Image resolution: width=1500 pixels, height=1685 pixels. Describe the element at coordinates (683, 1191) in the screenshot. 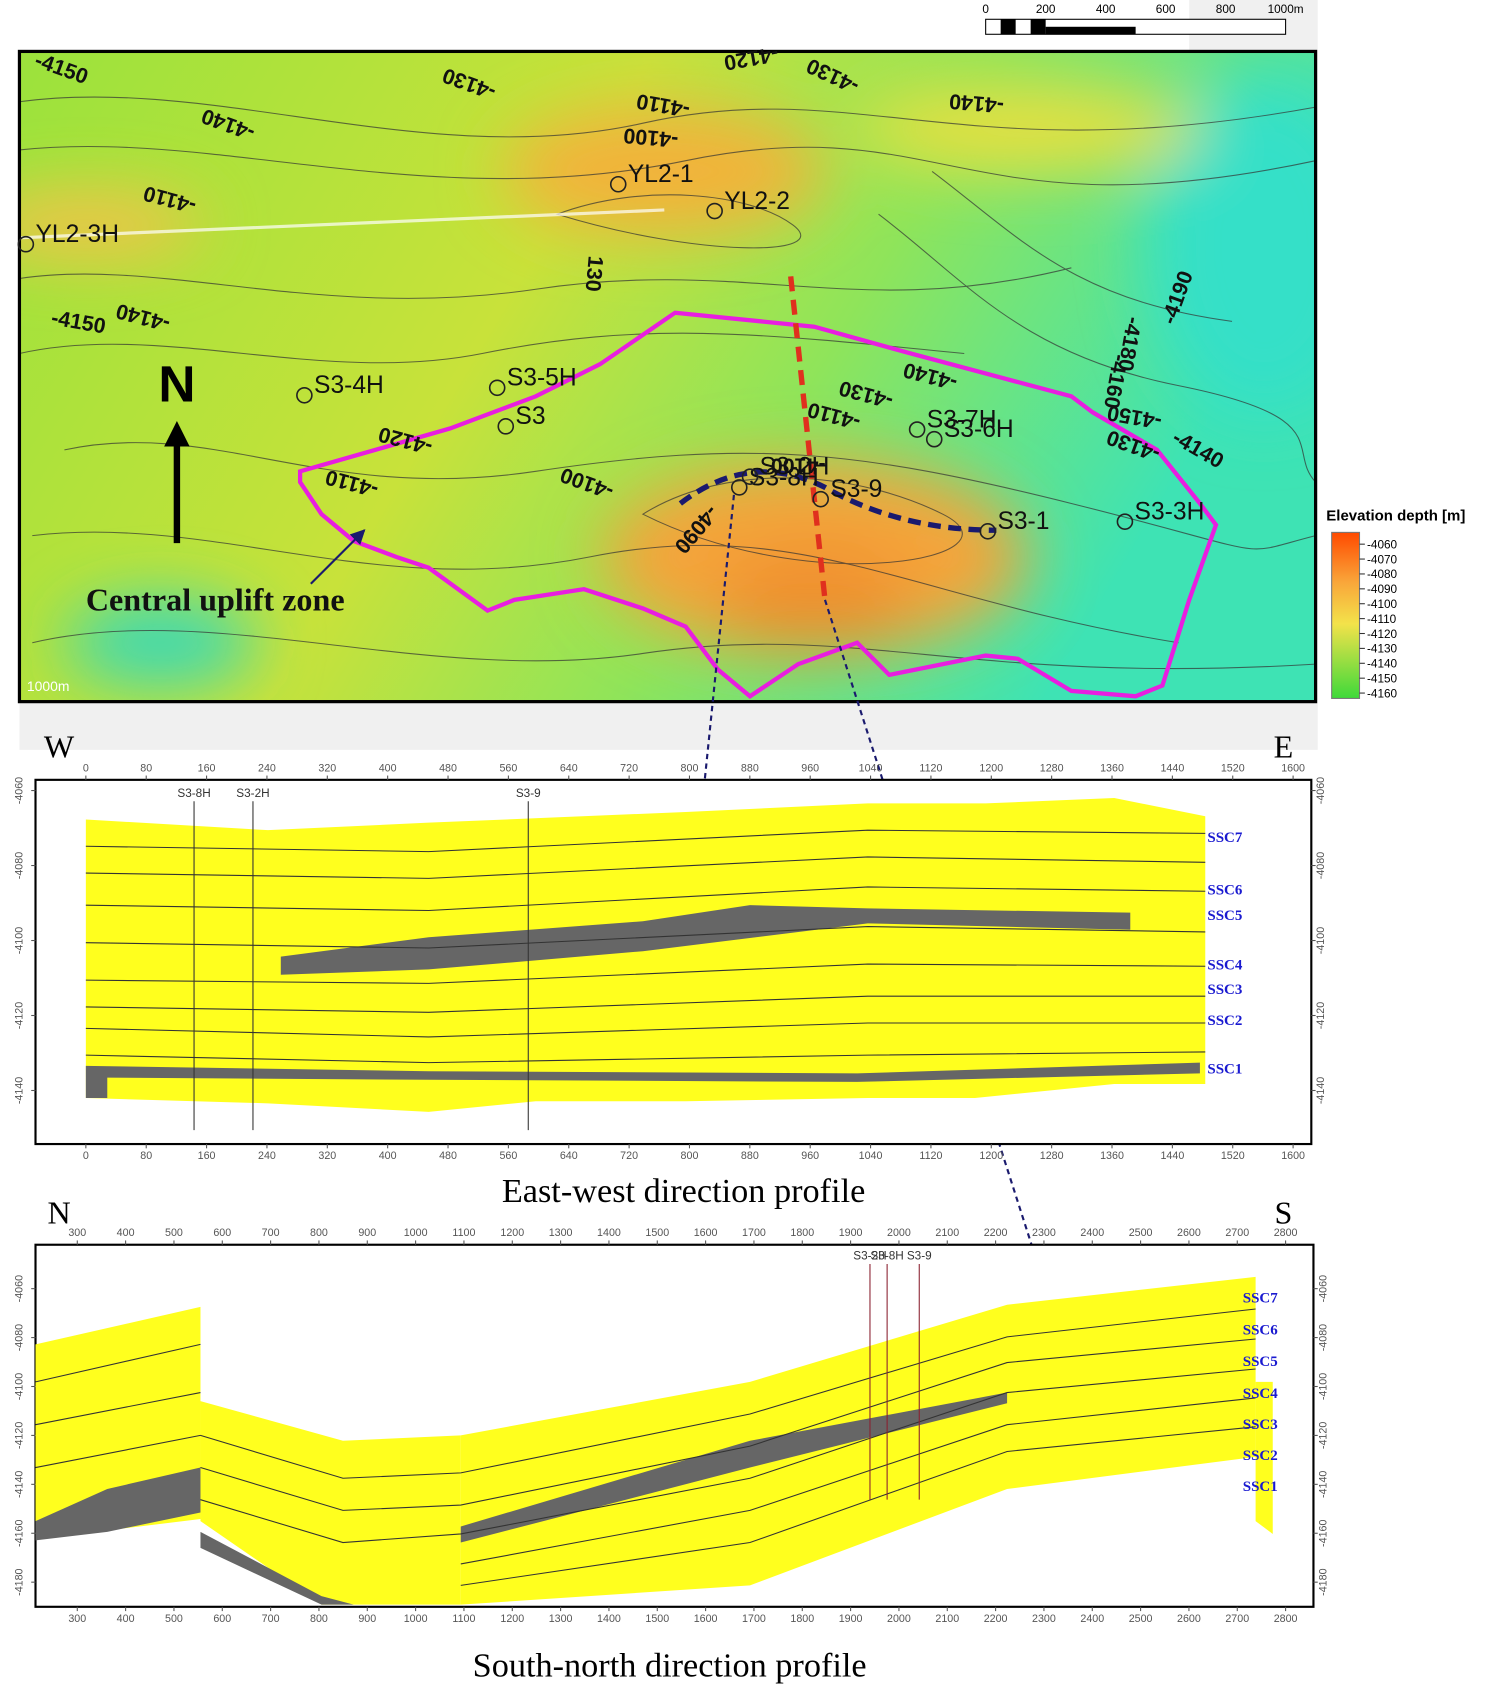

I see `profile-title: East-west direction profile` at that location.